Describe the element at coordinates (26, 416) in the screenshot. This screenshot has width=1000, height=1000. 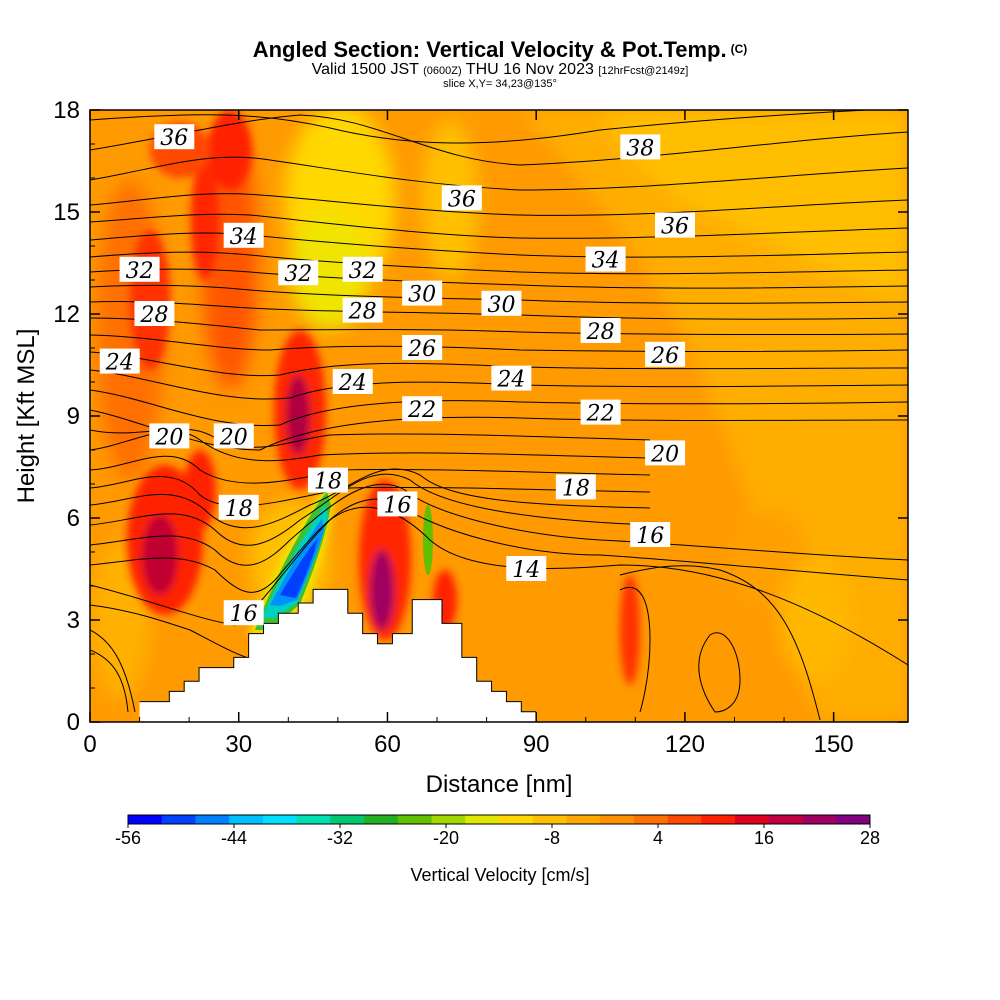
I see `y-axis-label: Height [Kft MSL]` at that location.